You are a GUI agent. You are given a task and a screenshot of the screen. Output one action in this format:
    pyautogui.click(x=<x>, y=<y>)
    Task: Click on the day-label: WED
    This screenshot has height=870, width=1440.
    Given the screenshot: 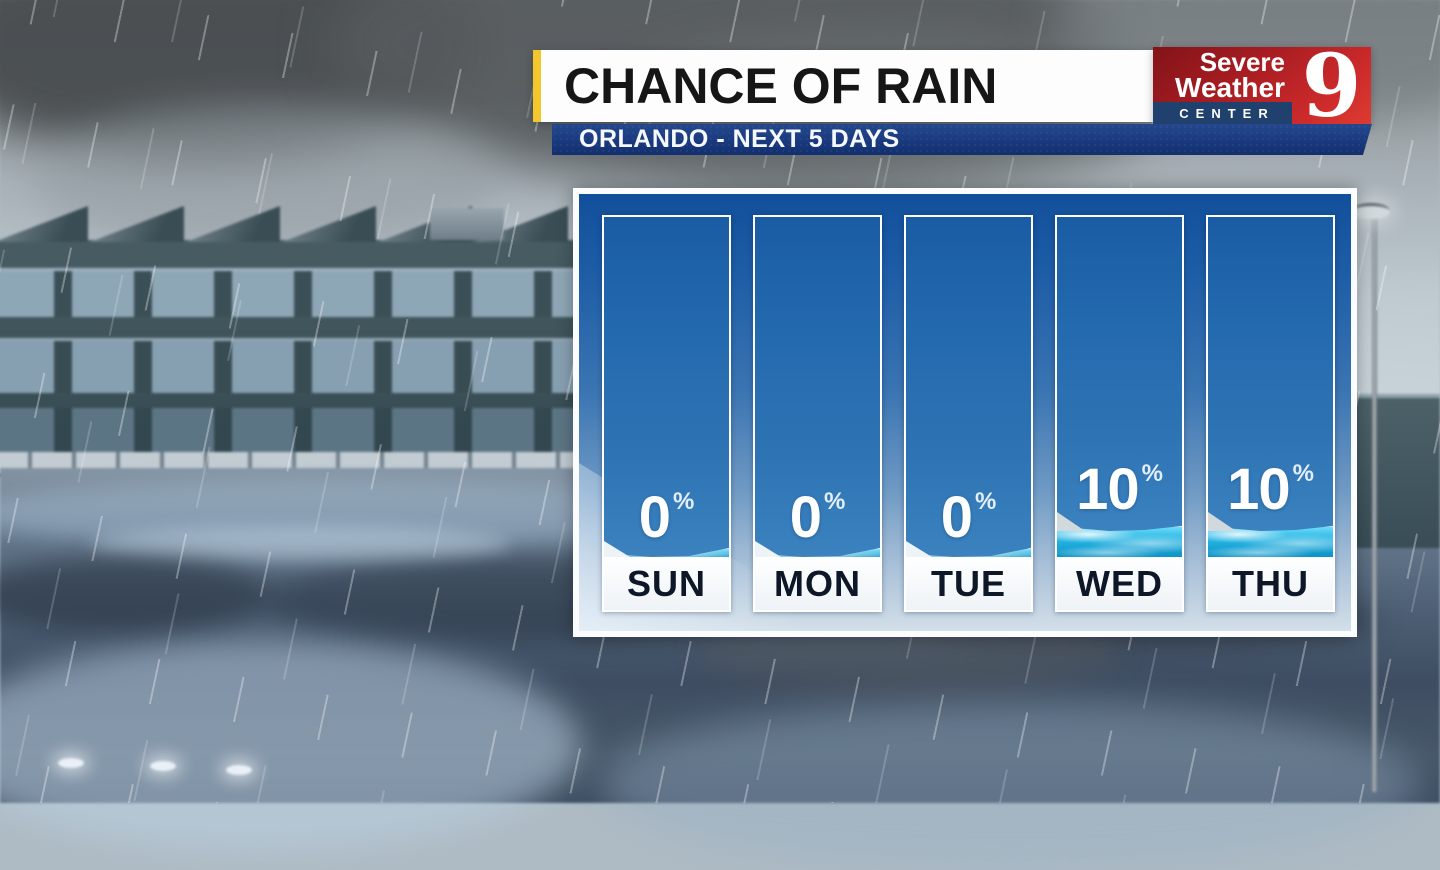 What is the action you would take?
    pyautogui.click(x=1119, y=583)
    